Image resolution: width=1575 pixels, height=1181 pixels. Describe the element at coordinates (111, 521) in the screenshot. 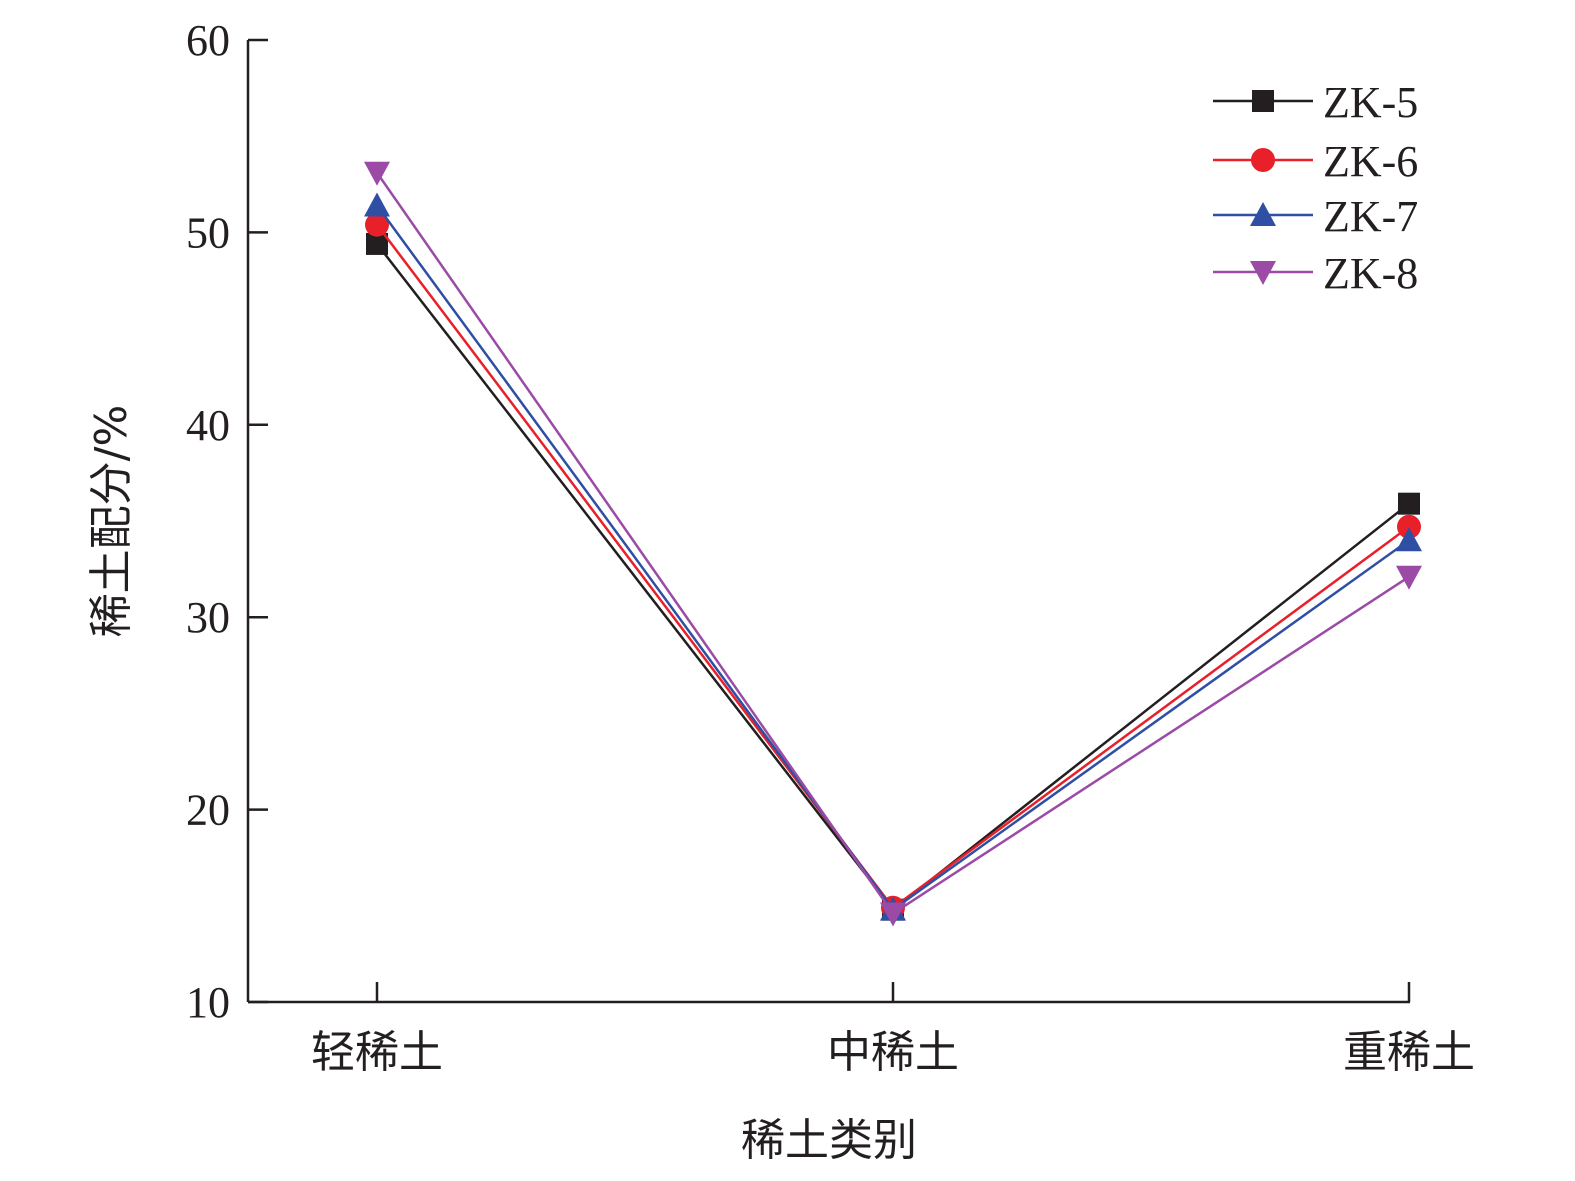

I see `y-axis-title: 稀土配分/%` at that location.